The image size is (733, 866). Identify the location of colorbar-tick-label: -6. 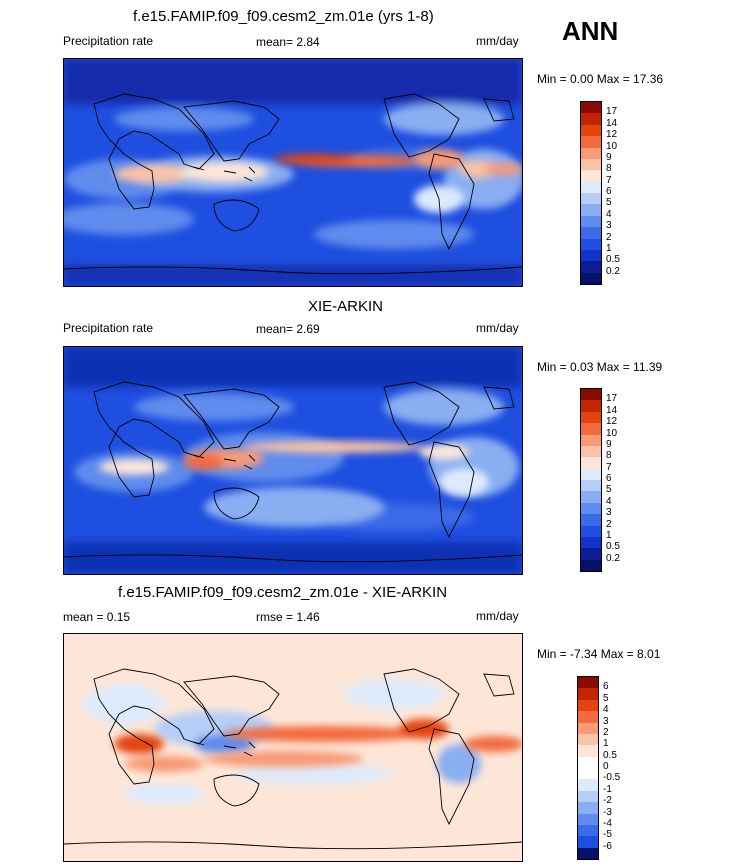
(607, 846).